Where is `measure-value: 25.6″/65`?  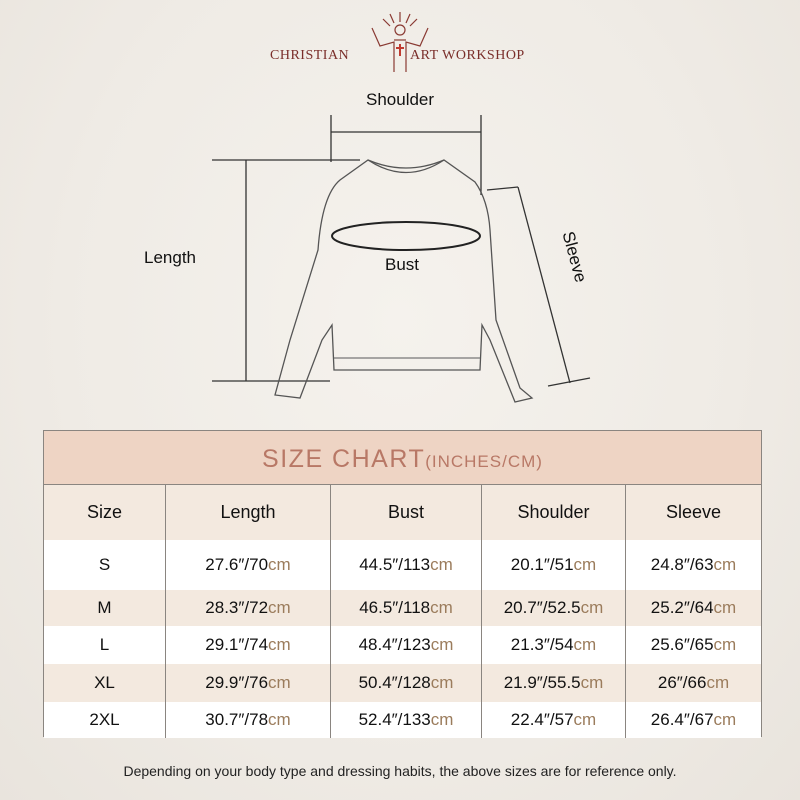
measure-value: 25.6″/65 is located at coordinates (682, 644).